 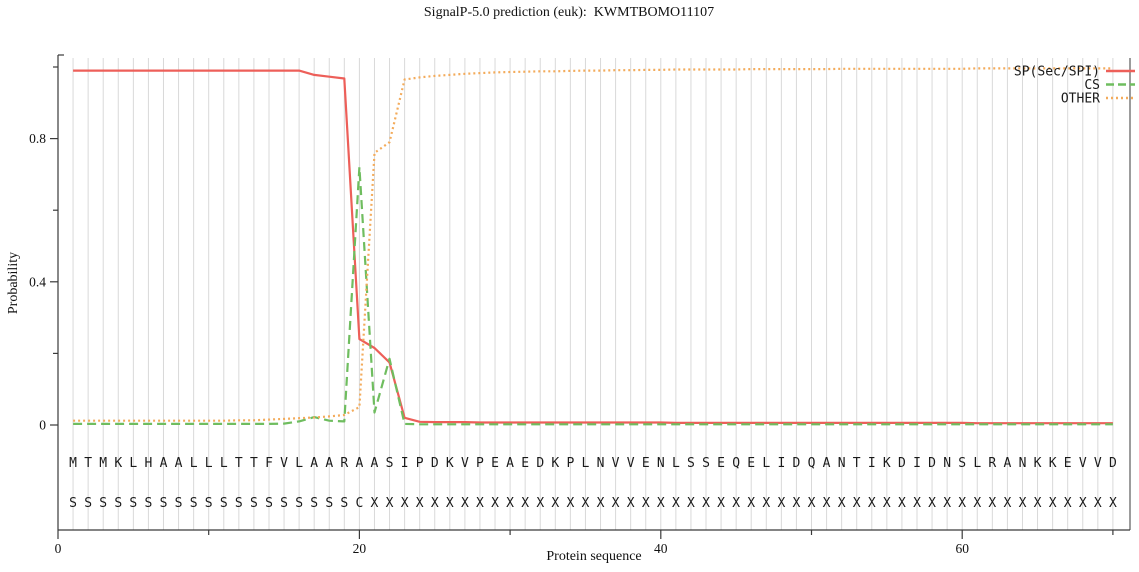 What do you see at coordinates (661, 548) in the screenshot?
I see `x-tick-label: 40` at bounding box center [661, 548].